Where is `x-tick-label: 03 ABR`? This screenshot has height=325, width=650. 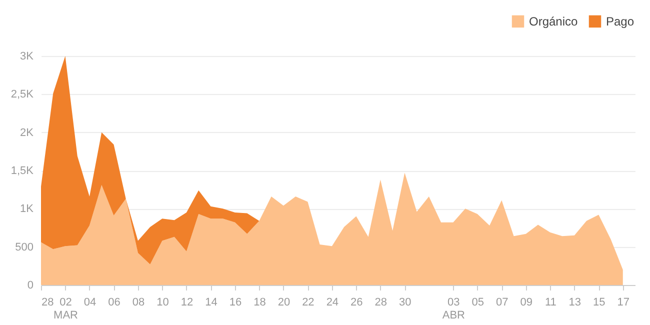 x-tick-label: 03 ABR is located at coordinates (454, 309).